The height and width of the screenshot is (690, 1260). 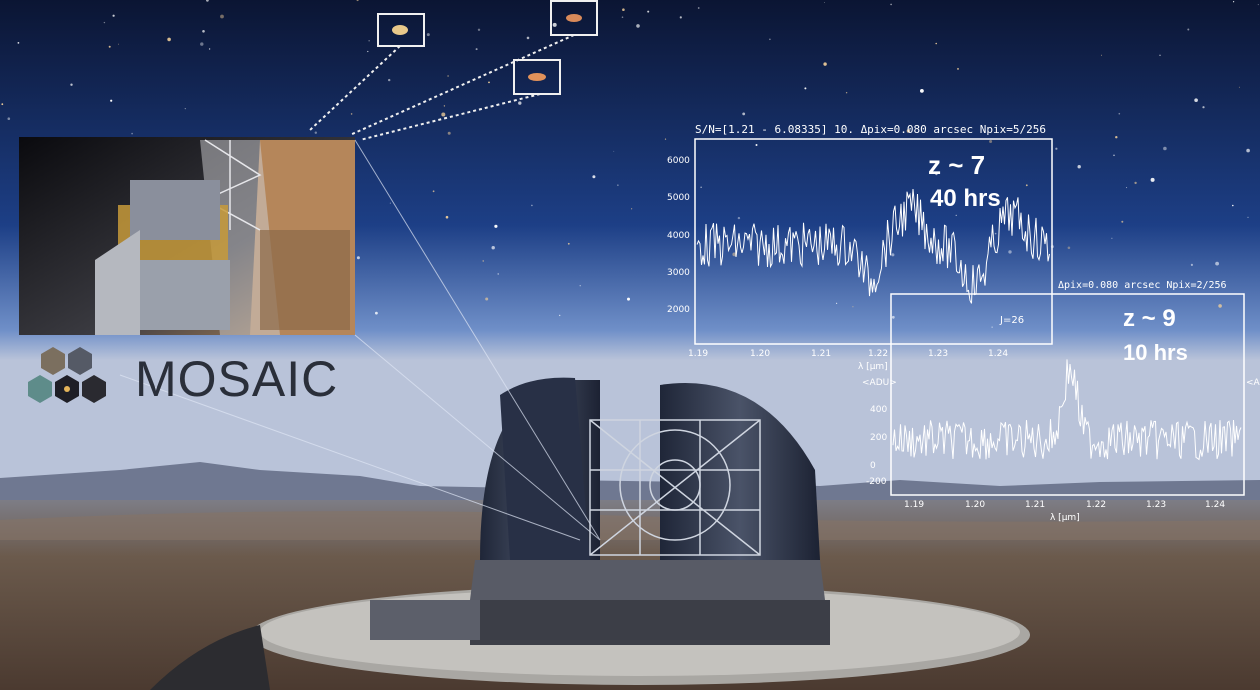 What do you see at coordinates (975, 505) in the screenshot?
I see `spectrum-bottom-xtick: 1.20` at bounding box center [975, 505].